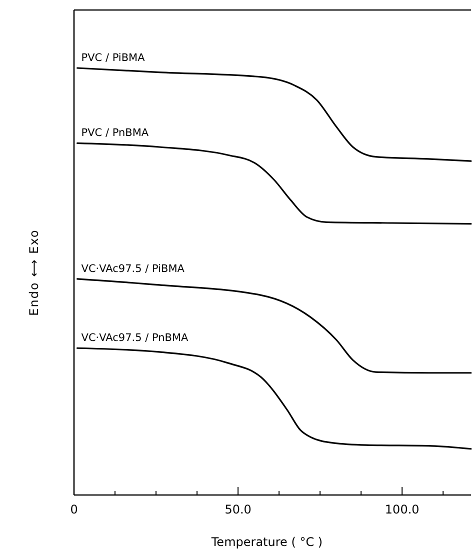 The width and height of the screenshot is (472, 553). What do you see at coordinates (113, 58) in the screenshot?
I see `series-label: PVC / PiBMA` at bounding box center [113, 58].